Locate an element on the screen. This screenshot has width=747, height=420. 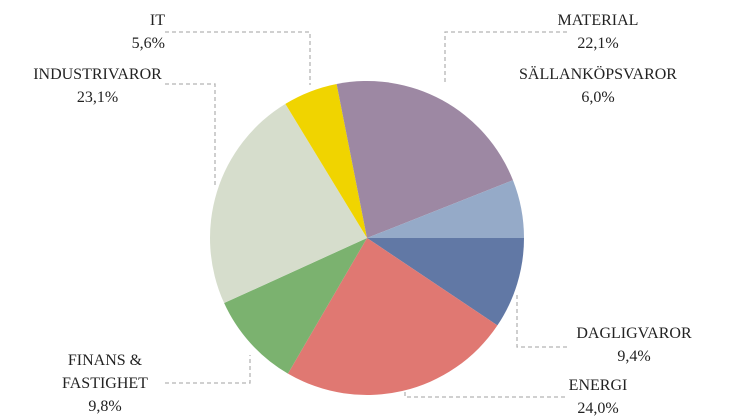
category-label: ENERGI is located at coordinates (598, 385).